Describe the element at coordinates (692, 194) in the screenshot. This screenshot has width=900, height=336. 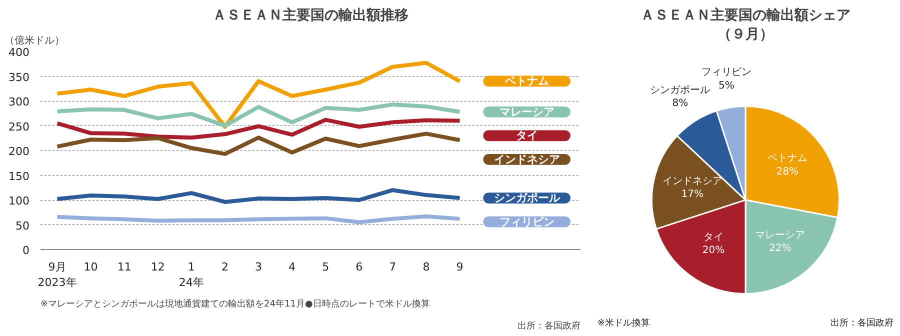
I see `data-label: 17%` at that location.